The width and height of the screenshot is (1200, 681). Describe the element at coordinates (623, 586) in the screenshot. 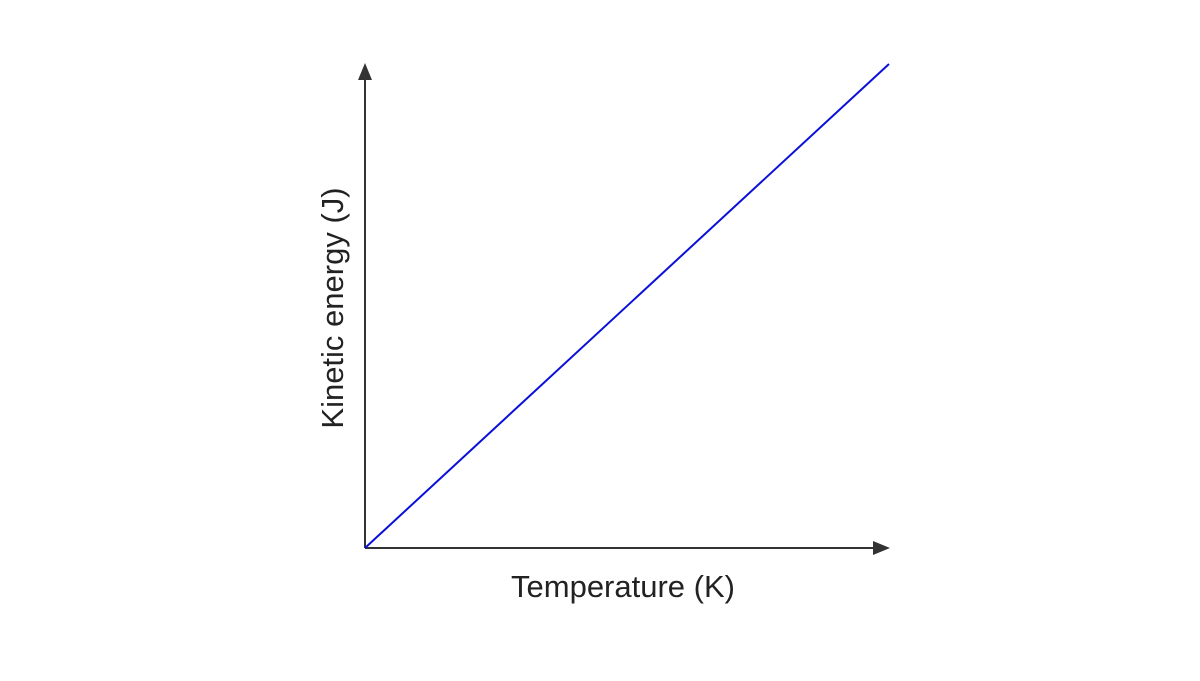

I see `x-axis-label: Temperature (K)` at that location.